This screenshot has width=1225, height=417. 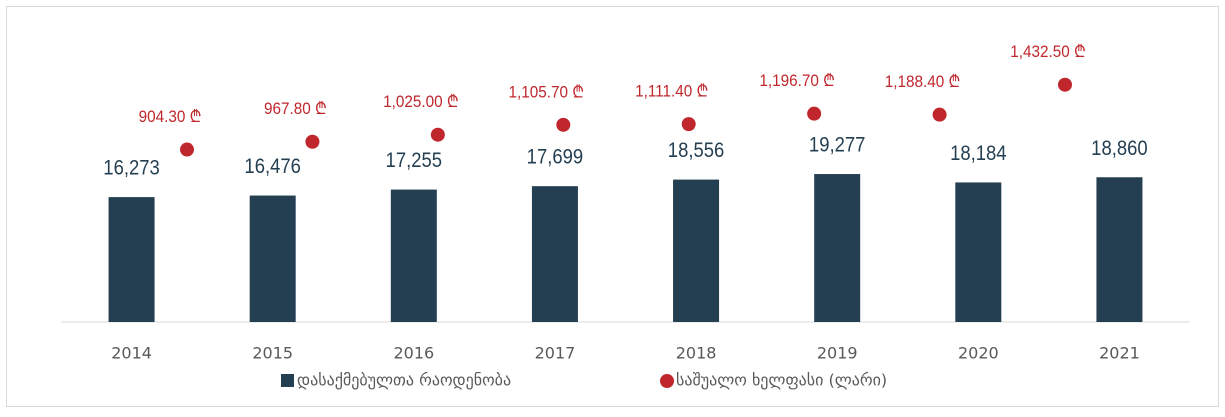 What do you see at coordinates (1119, 353) in the screenshot?
I see `x-tick-label: 2021` at bounding box center [1119, 353].